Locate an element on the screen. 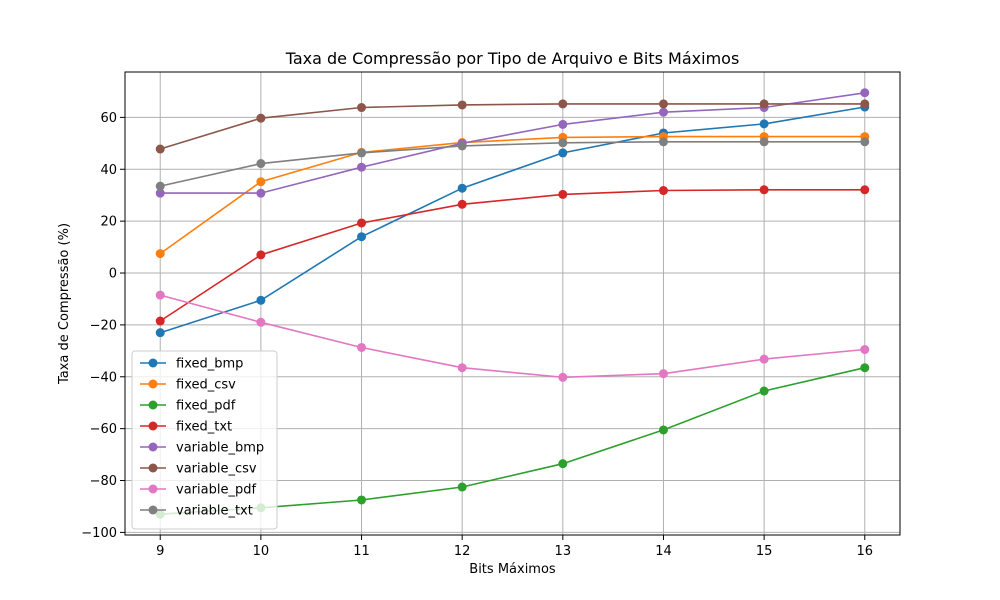 The height and width of the screenshot is (600, 1000). y-tick-label: 20 is located at coordinates (108, 222).